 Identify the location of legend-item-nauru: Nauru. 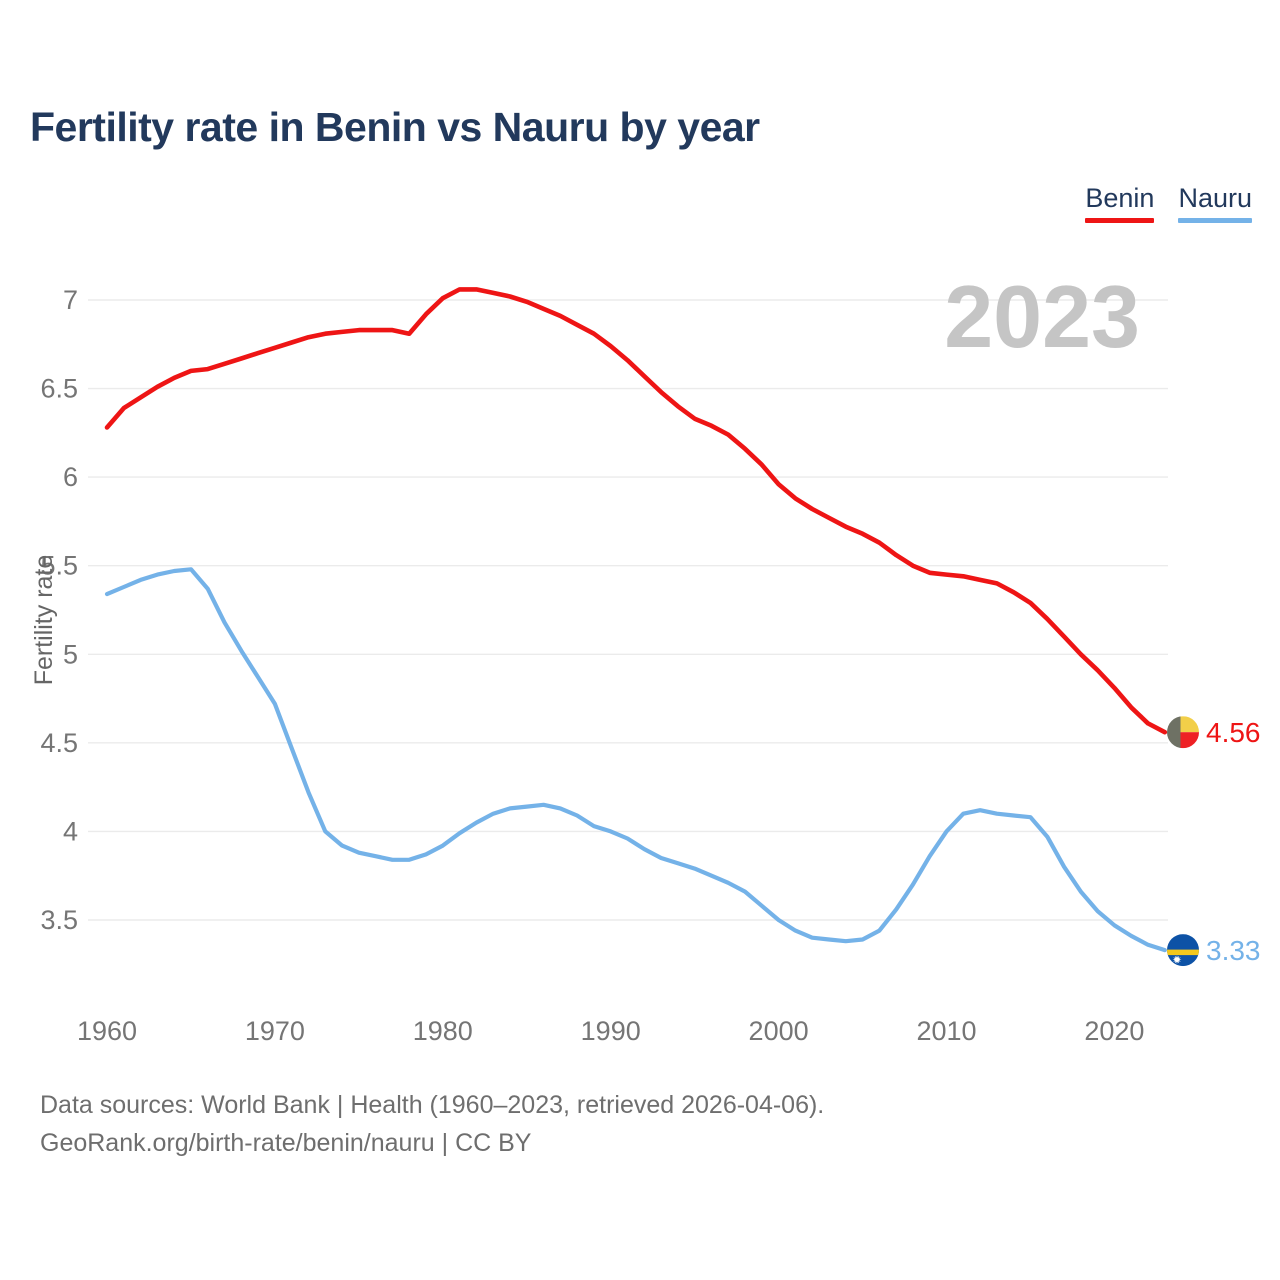
(1215, 203).